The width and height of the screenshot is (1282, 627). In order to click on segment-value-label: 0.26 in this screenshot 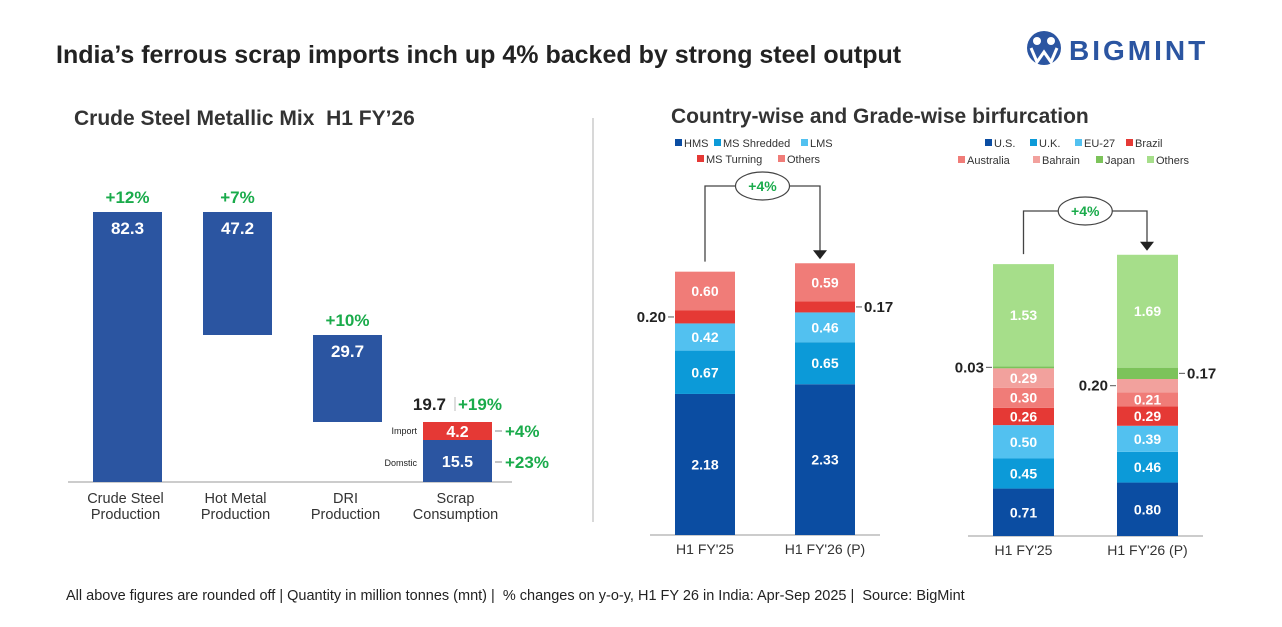, I will do `click(1023, 416)`.